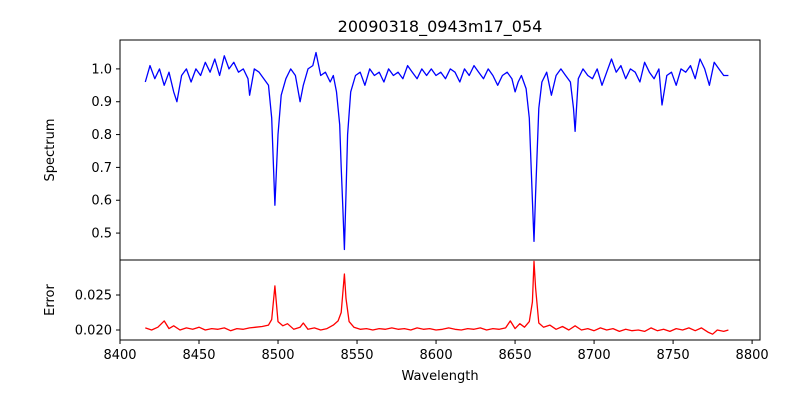 The height and width of the screenshot is (404, 800). Describe the element at coordinates (515, 355) in the screenshot. I see `x-tick-label: 8650` at that location.